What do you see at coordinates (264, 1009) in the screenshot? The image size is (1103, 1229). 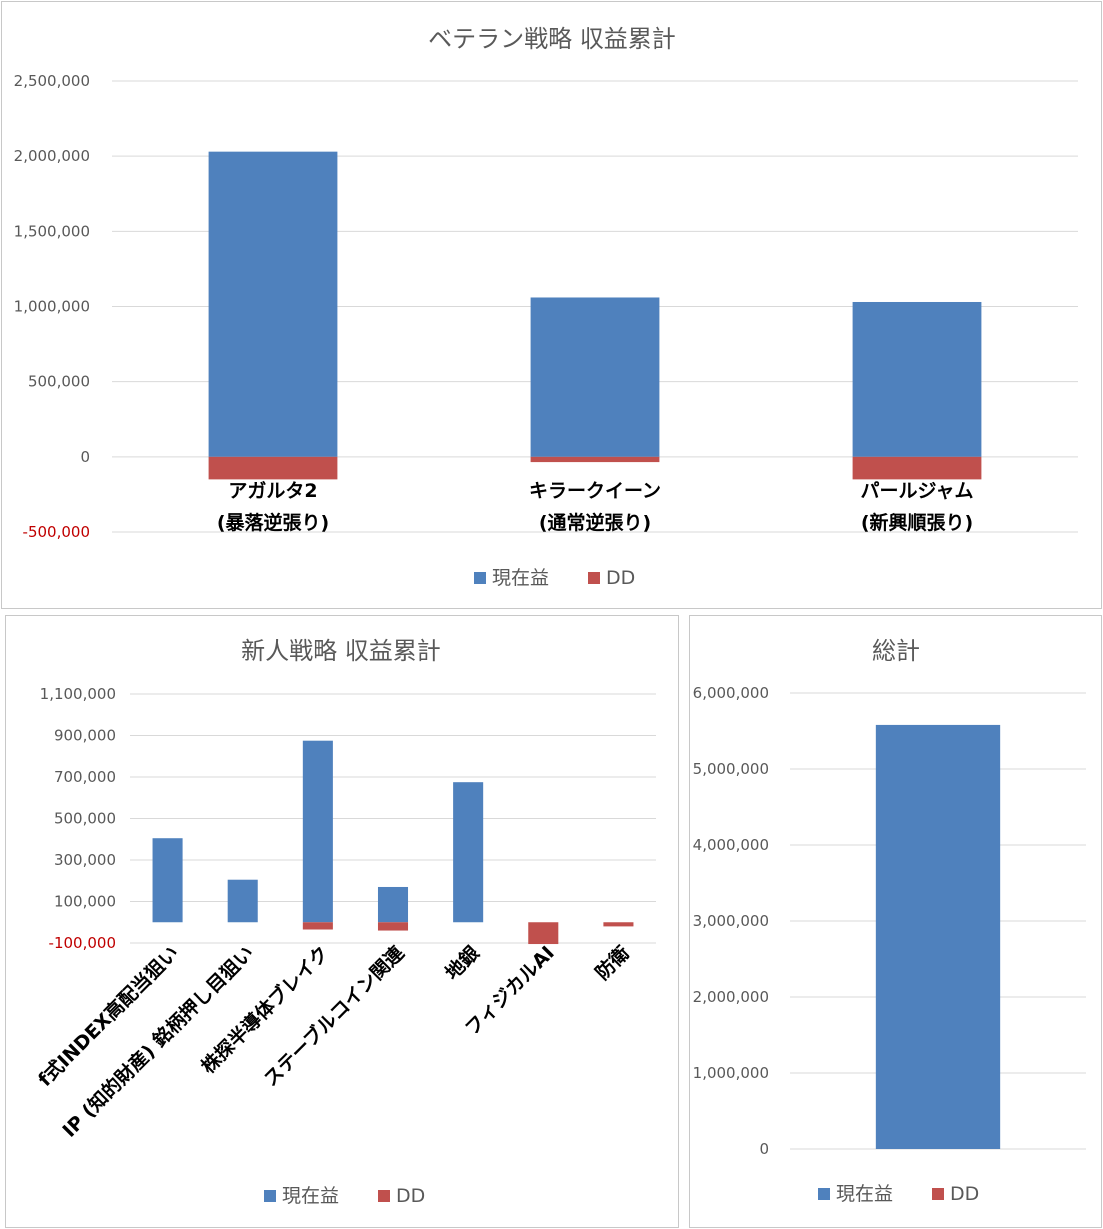 I see `newbie-category-label: 株探半導体ブレイク` at bounding box center [264, 1009].